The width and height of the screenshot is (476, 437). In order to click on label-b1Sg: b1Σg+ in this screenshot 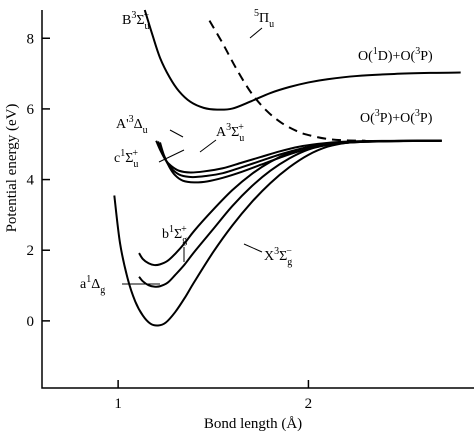, I will do `click(174, 235)`.